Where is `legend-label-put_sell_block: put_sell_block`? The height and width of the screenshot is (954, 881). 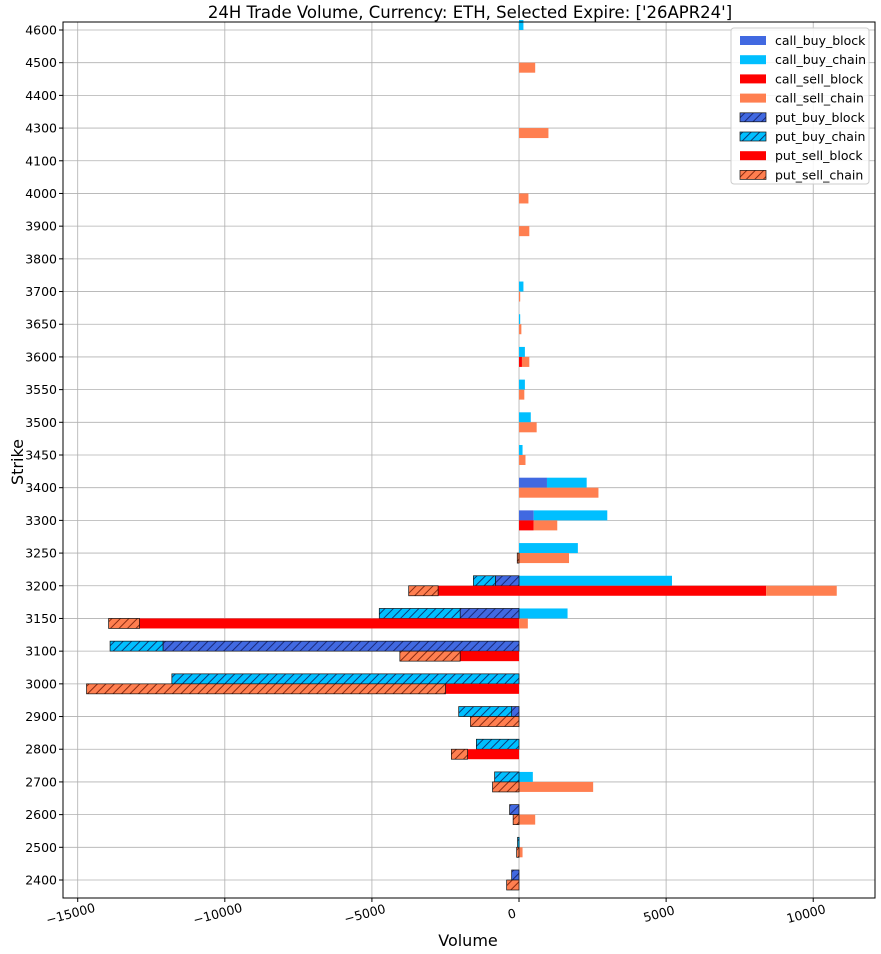 legend-label-put_sell_block: put_sell_block is located at coordinates (819, 155).